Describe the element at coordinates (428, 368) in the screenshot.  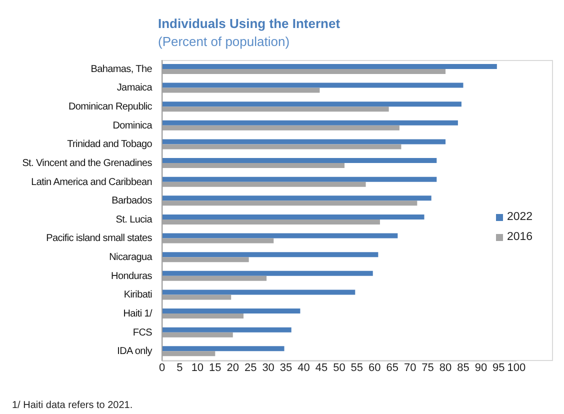
I see `x-tick-label: 75` at that location.